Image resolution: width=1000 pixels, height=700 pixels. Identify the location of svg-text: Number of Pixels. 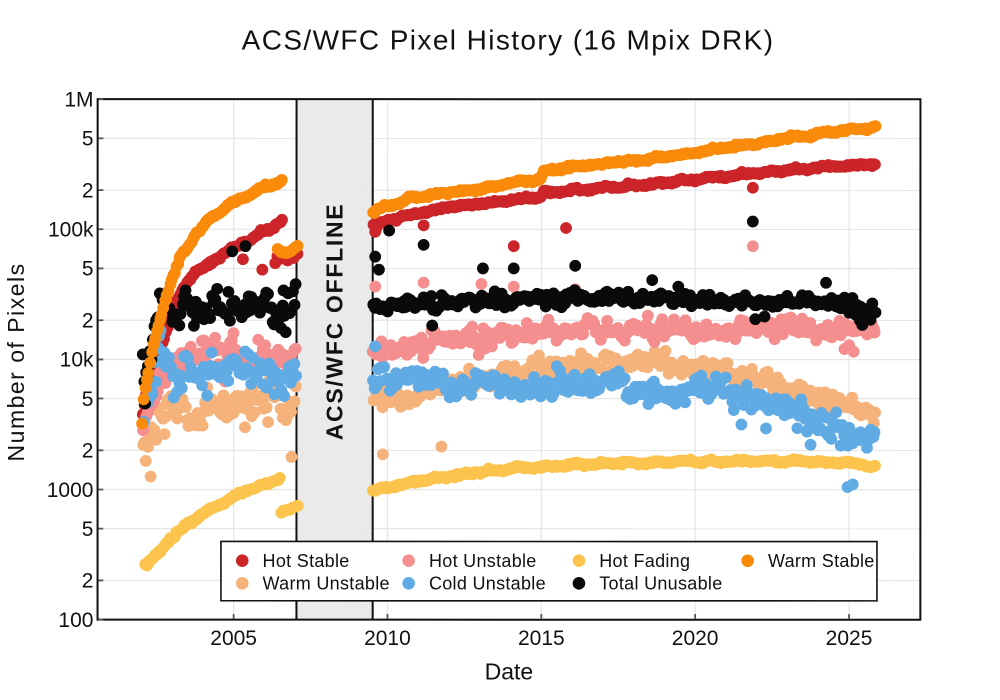
(16, 361).